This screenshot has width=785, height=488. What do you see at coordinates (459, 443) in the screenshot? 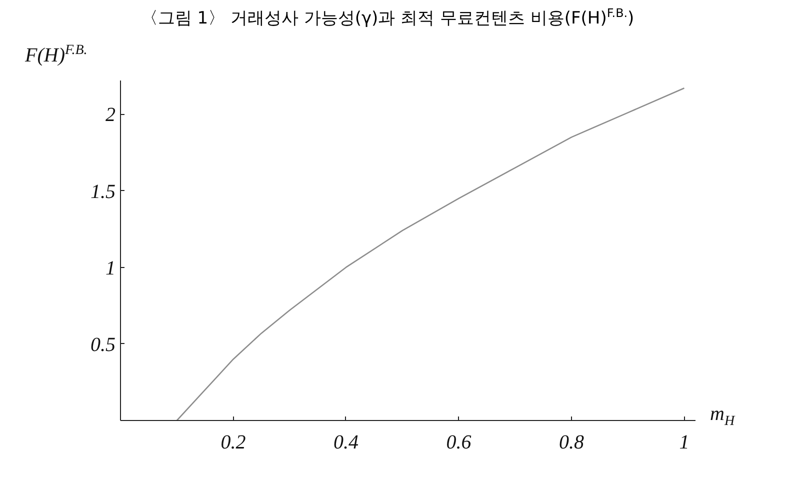
I see `x-tick-label: 0.6` at bounding box center [459, 443].